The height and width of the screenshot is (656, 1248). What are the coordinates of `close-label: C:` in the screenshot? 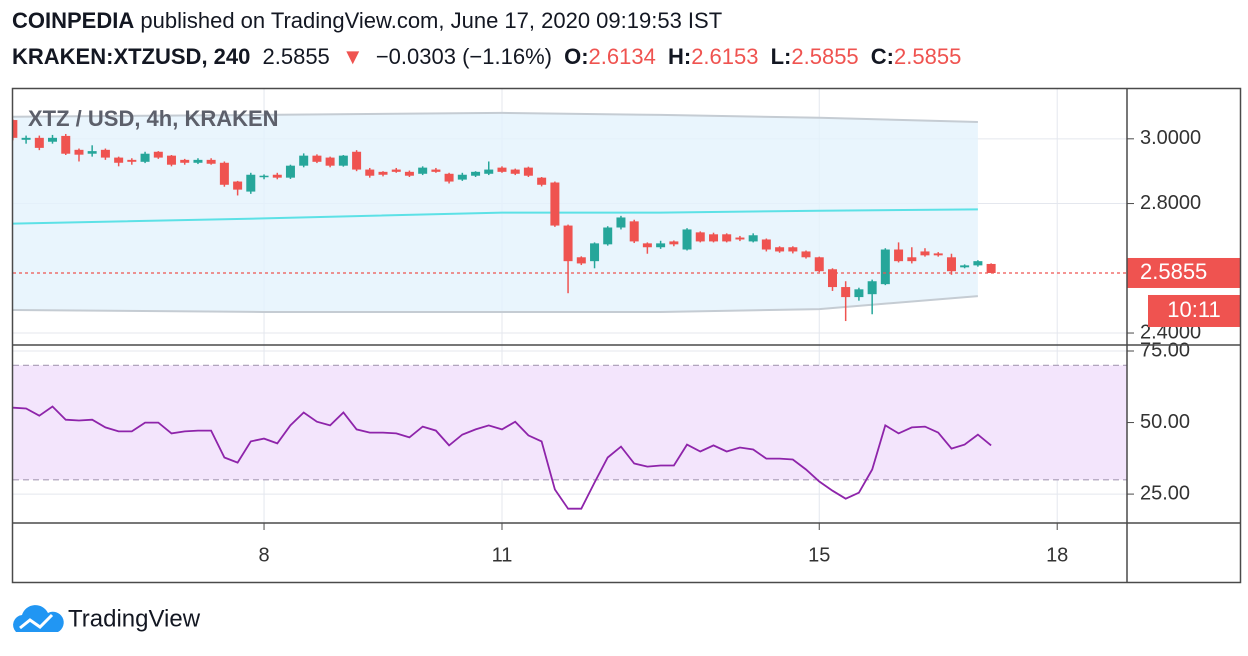 It's located at (882, 56).